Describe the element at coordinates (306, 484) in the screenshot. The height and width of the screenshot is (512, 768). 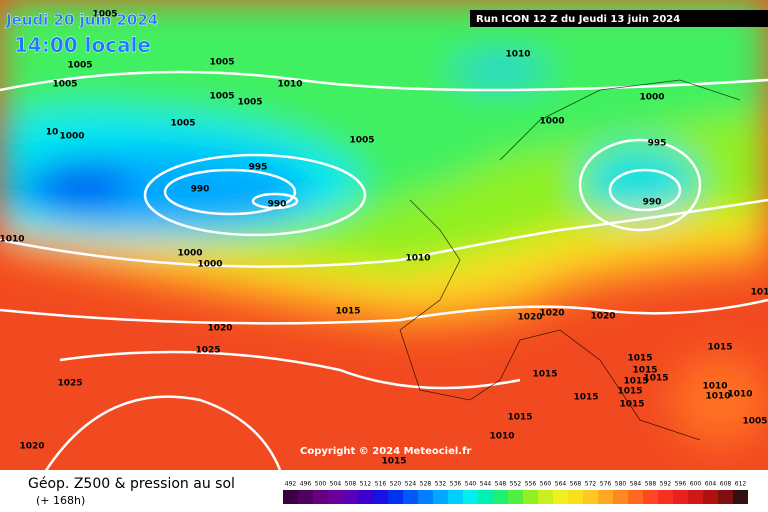
I see `legend-label: 496` at that location.